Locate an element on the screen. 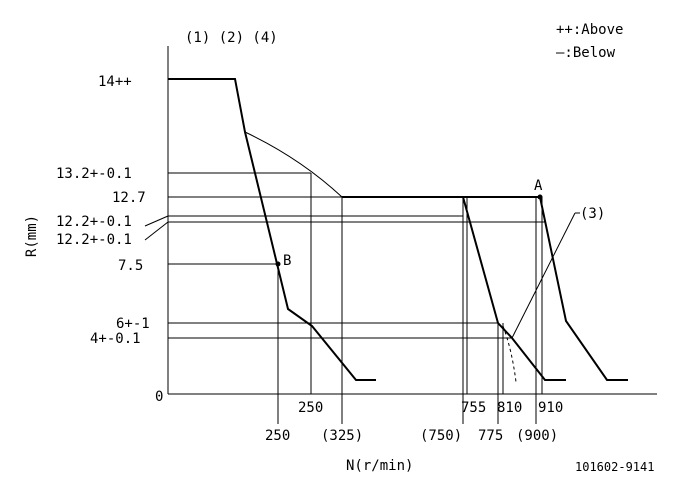  legend-below: —:Below is located at coordinates (586, 53).